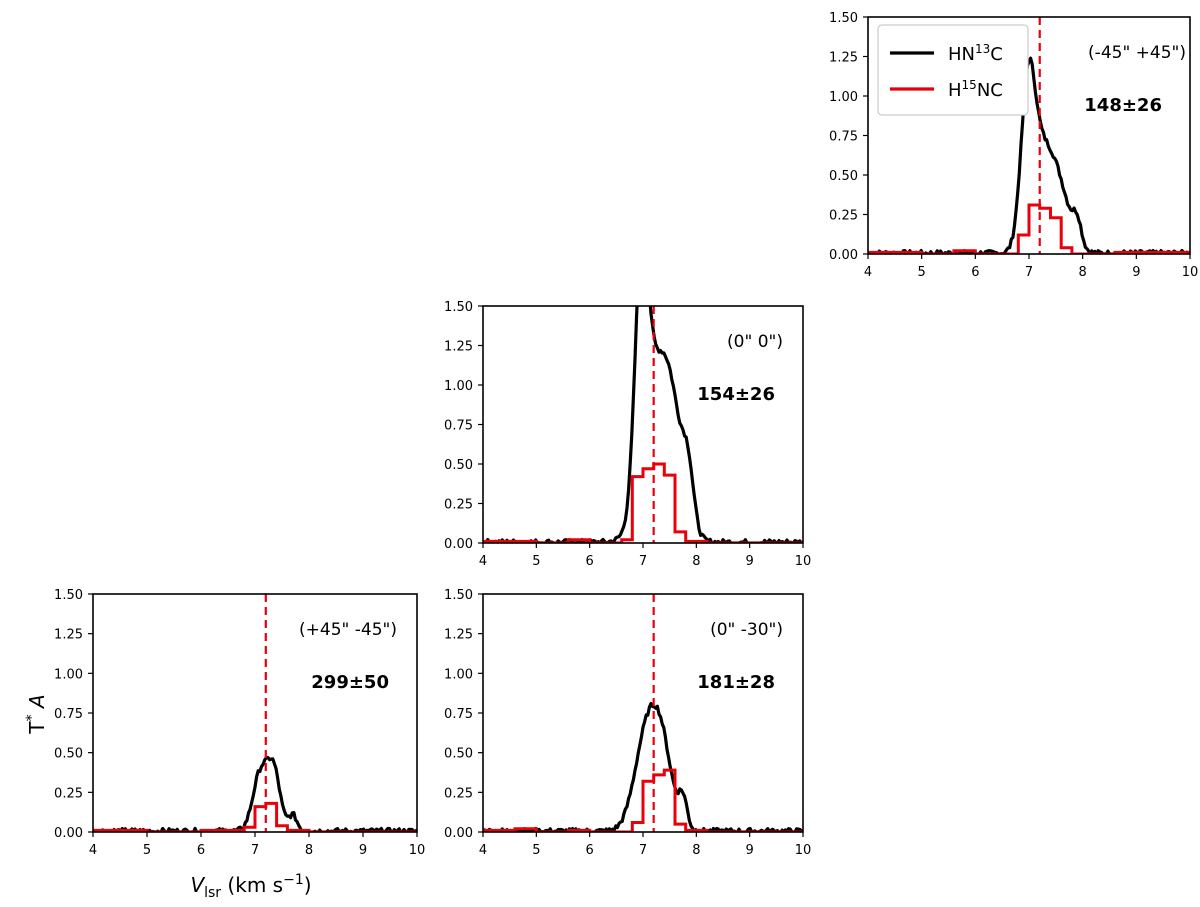 This screenshot has height=907, width=1200. What do you see at coordinates (350, 682) in the screenshot?
I see `isotopic-ratio-label: 299±50` at bounding box center [350, 682].